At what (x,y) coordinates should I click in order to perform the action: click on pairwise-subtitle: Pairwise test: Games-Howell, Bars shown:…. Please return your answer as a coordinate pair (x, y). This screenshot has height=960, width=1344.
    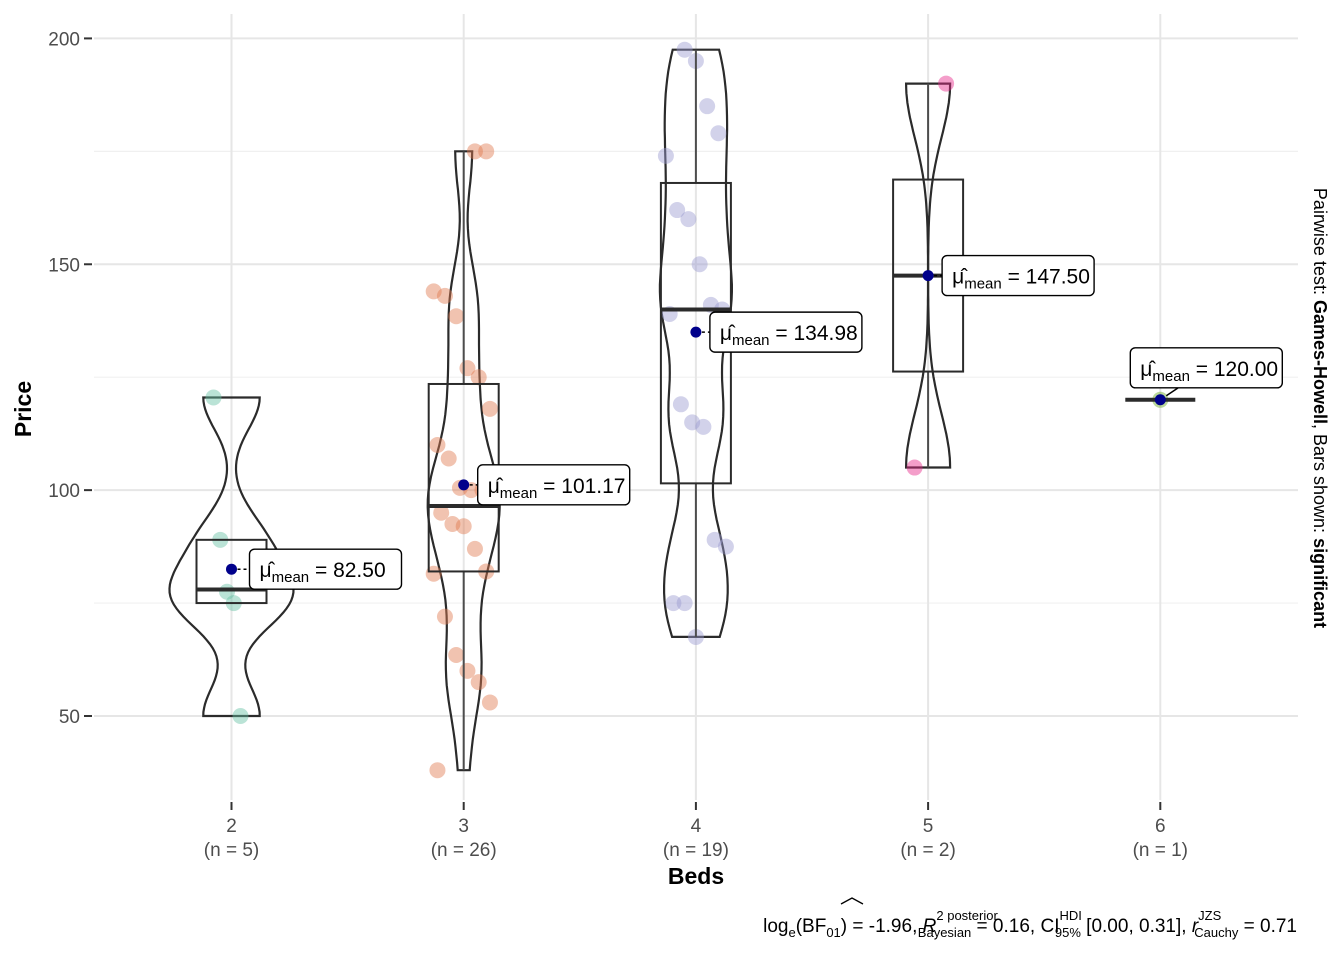
    Looking at the image, I should click on (1320, 408).